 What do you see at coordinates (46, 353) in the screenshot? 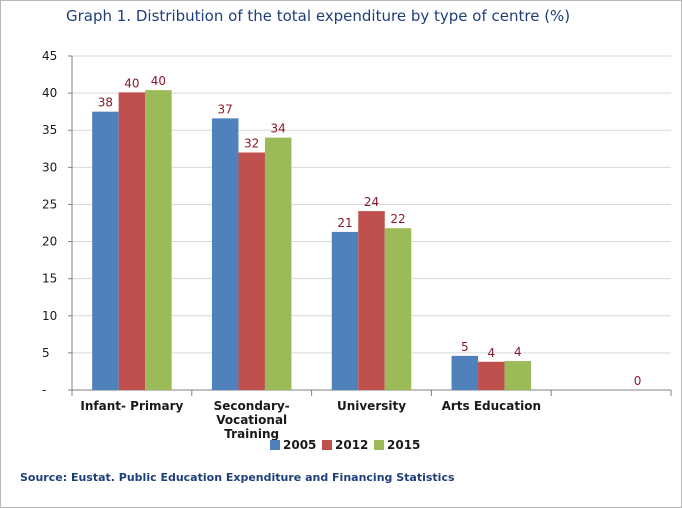
I see `y-tick-label: 5` at bounding box center [46, 353].